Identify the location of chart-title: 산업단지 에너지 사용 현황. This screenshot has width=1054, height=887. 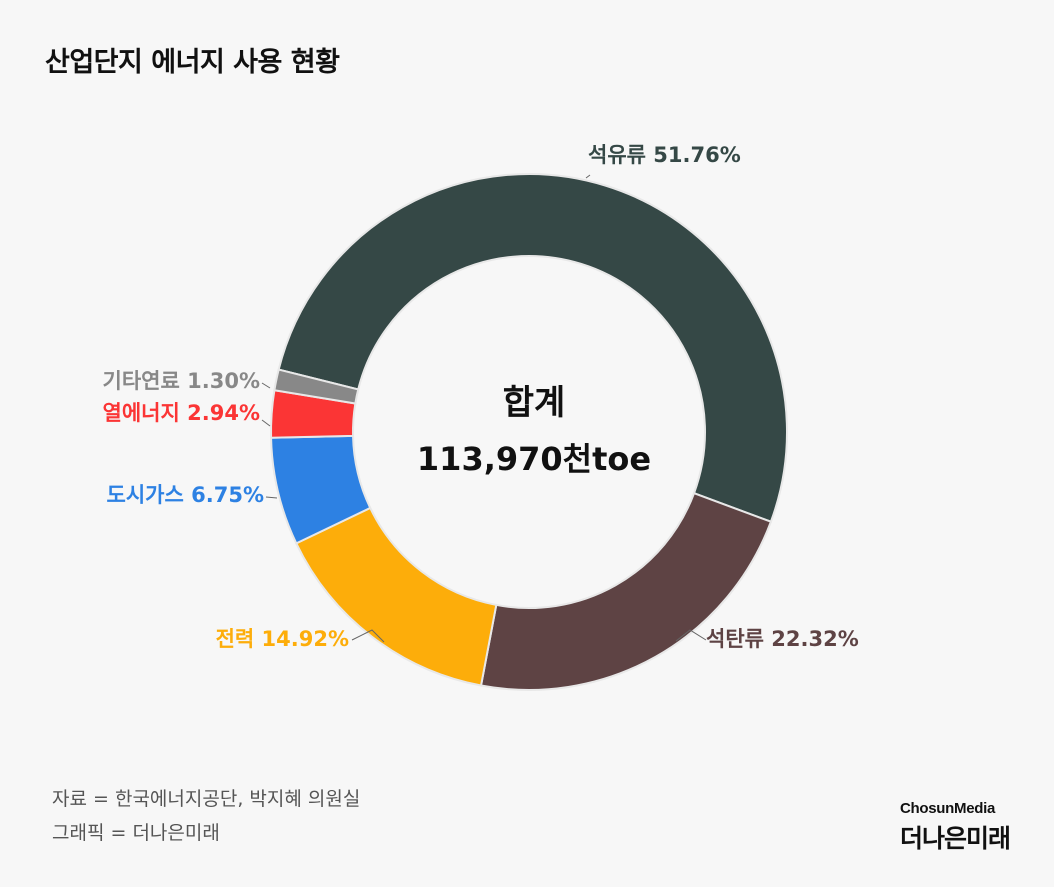
(192, 62).